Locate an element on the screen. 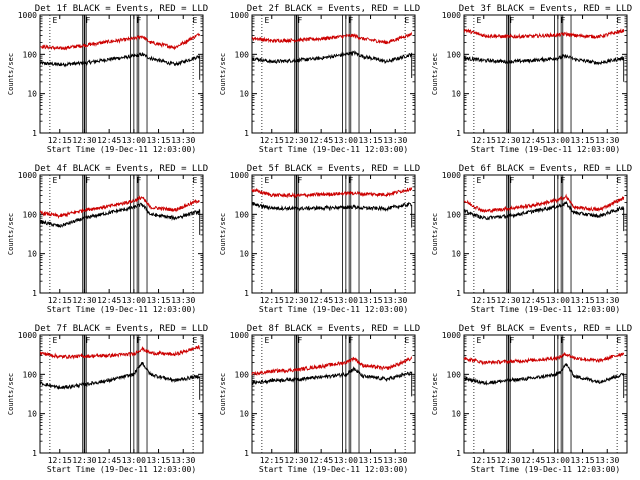 The height and width of the screenshot is (480, 640). panel-title: Det 8f BLACK = Events, RED = LLD is located at coordinates (333, 329).